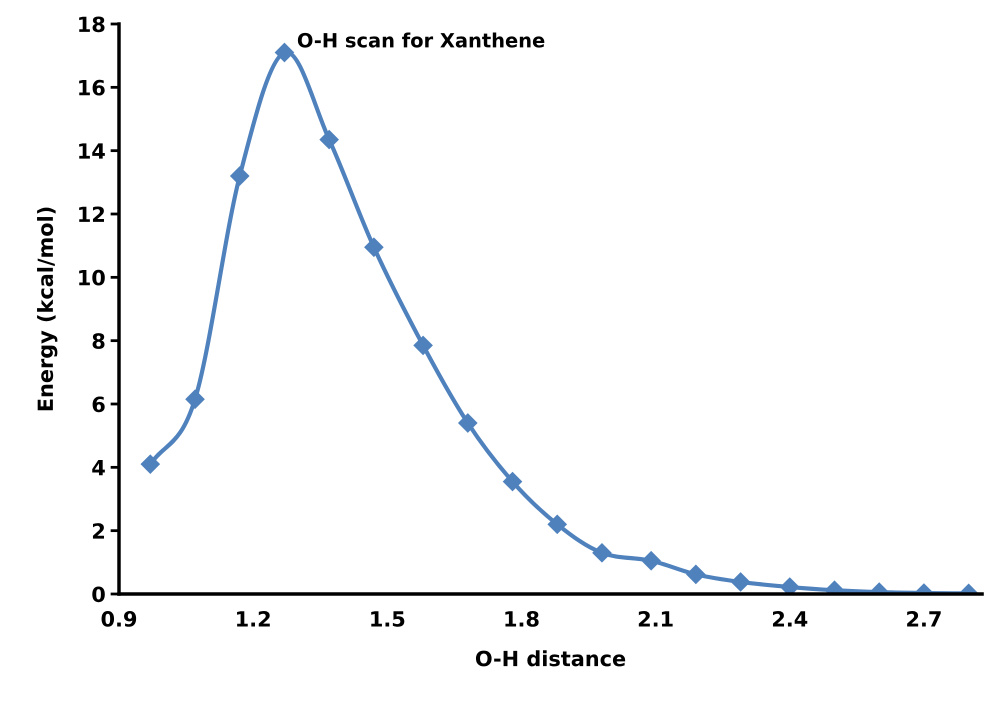 This screenshot has width=987, height=701. Describe the element at coordinates (98, 404) in the screenshot. I see `y-tick-label: 6` at that location.